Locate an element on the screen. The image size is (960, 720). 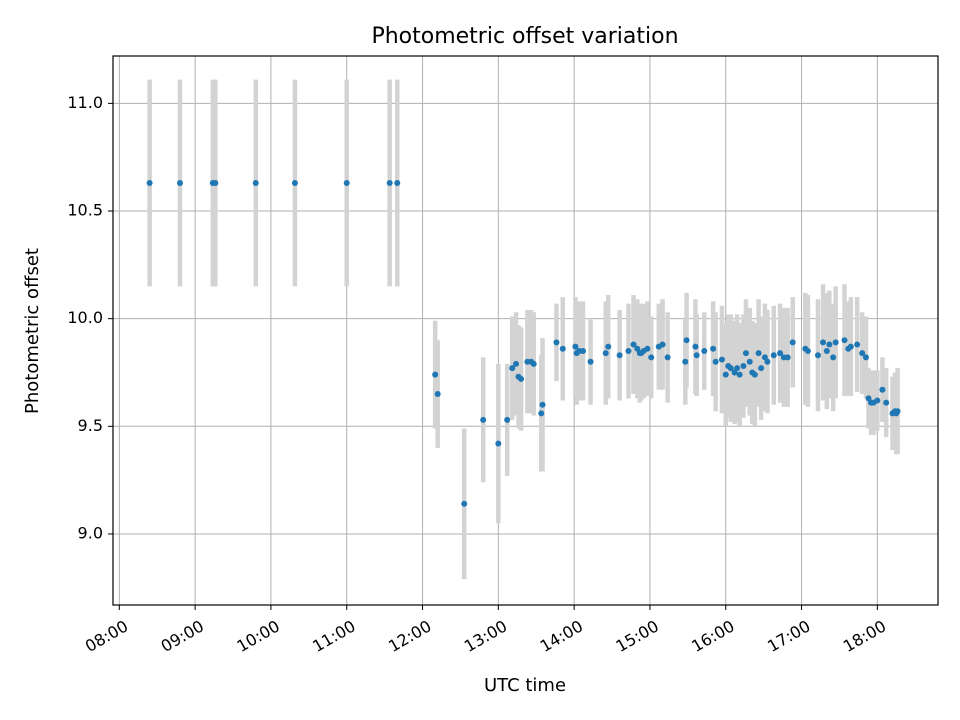
y-tick-label: 11.0 is located at coordinates (85, 102).